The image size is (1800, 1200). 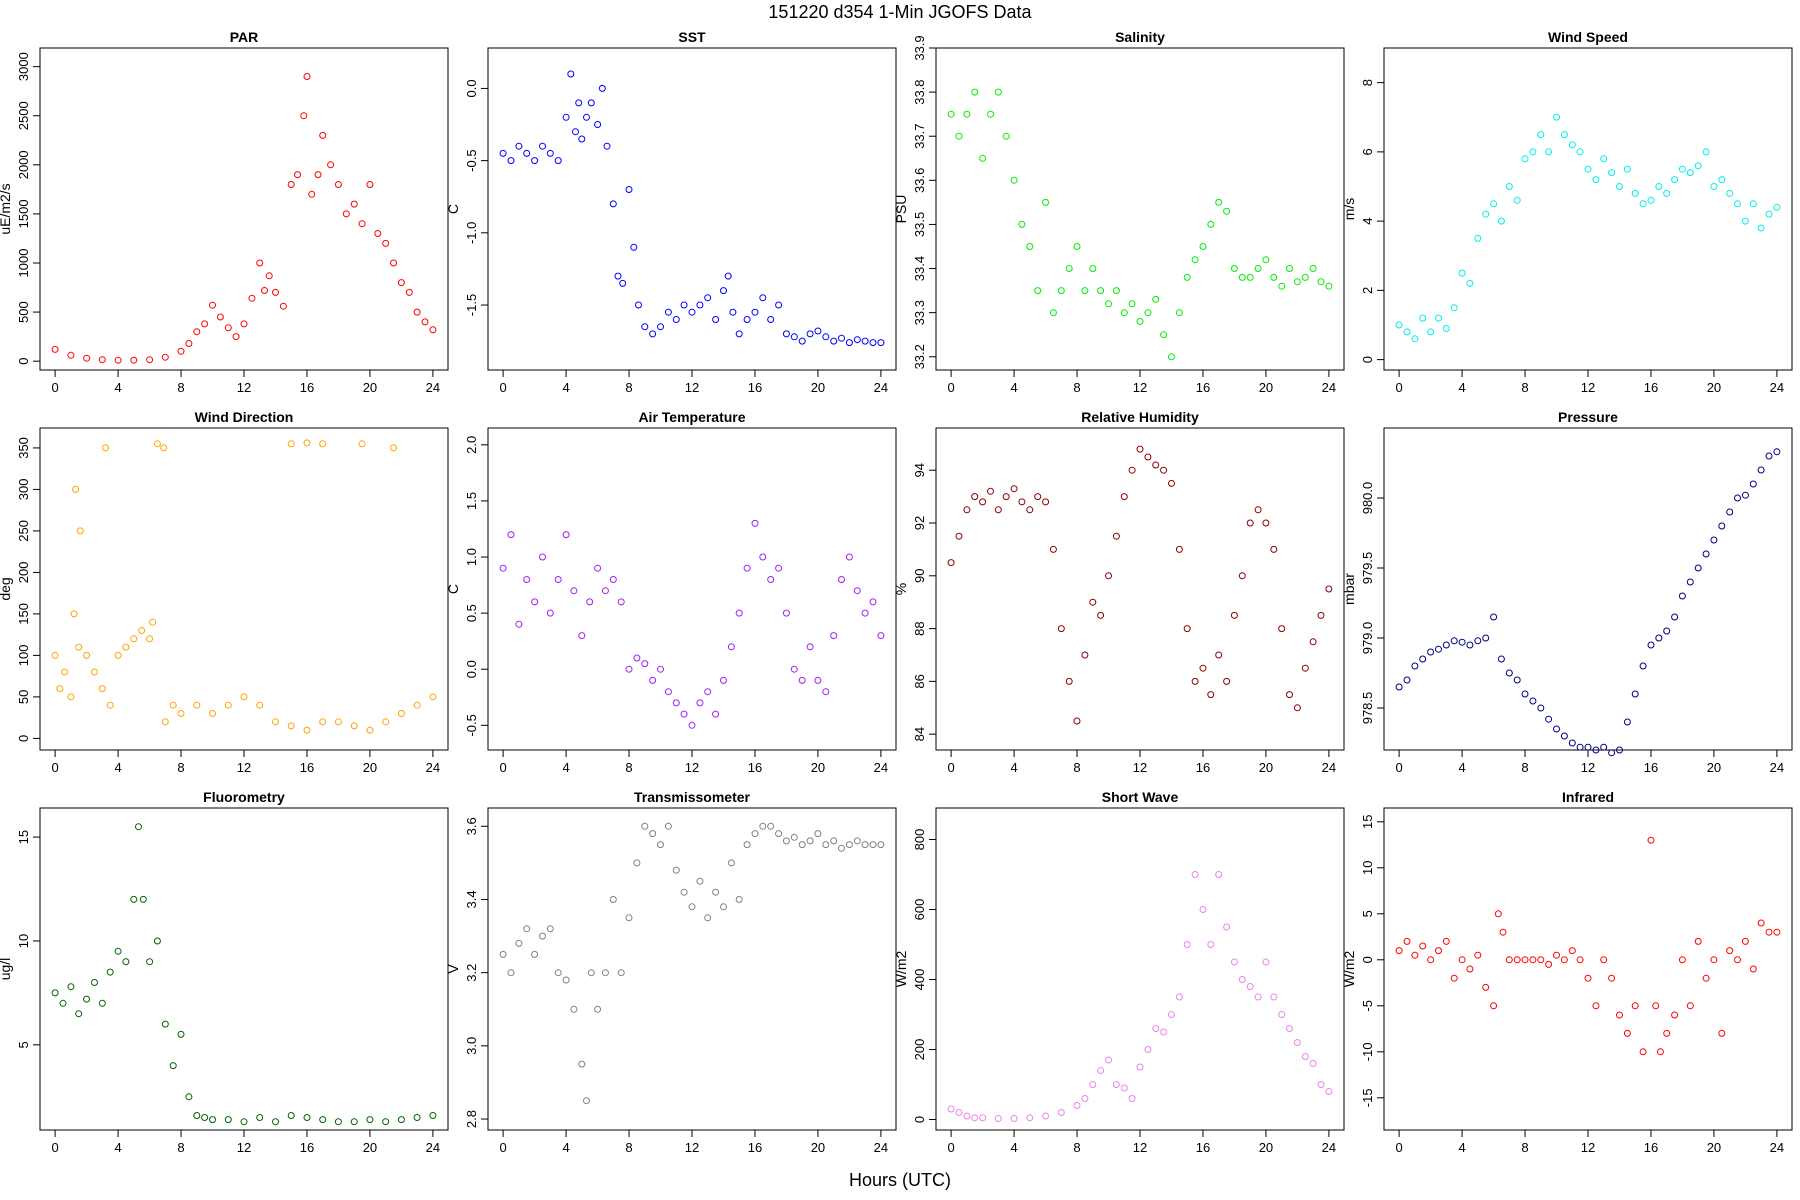 What do you see at coordinates (1367, 822) in the screenshot?
I see `y-tick-label: 15` at bounding box center [1367, 822].